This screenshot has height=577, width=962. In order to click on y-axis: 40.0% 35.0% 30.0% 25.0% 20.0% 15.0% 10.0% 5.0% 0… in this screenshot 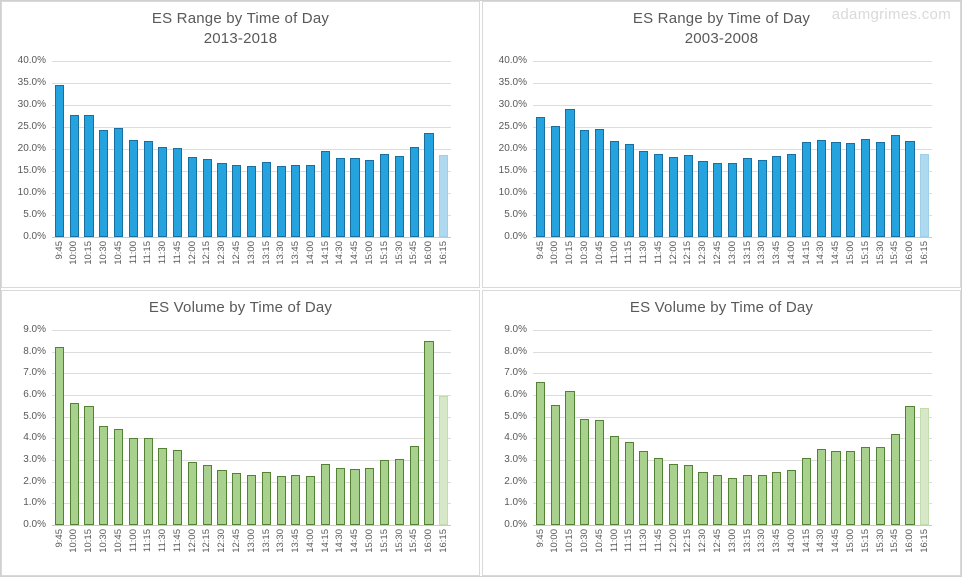, I will do `click(510, 149)`.